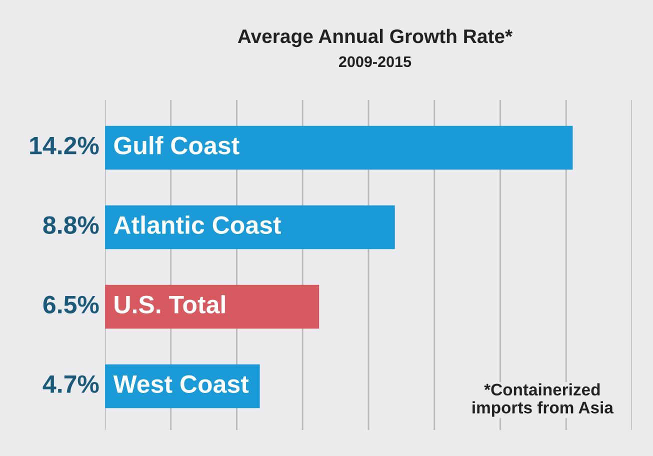  What do you see at coordinates (181, 384) in the screenshot?
I see `y-tick-label: West Coast` at bounding box center [181, 384].